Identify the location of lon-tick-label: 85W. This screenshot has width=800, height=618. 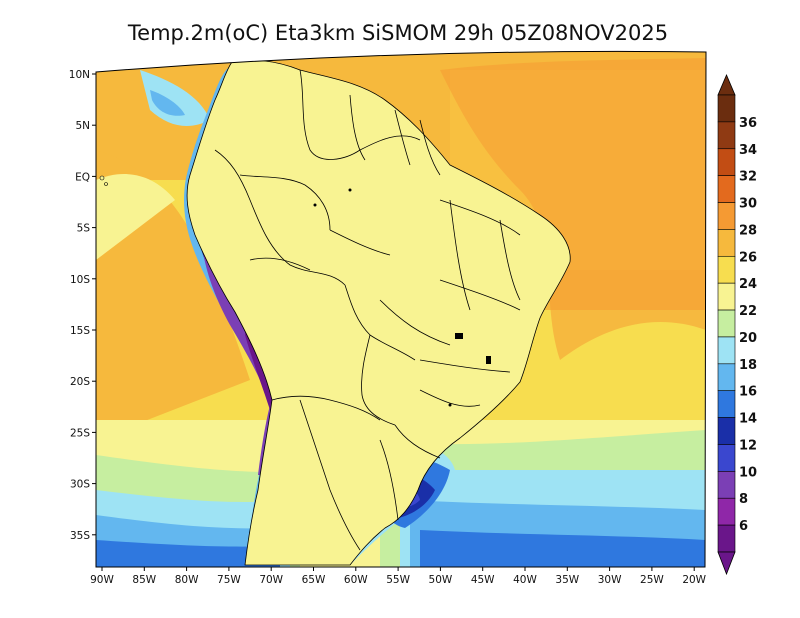
(144, 580).